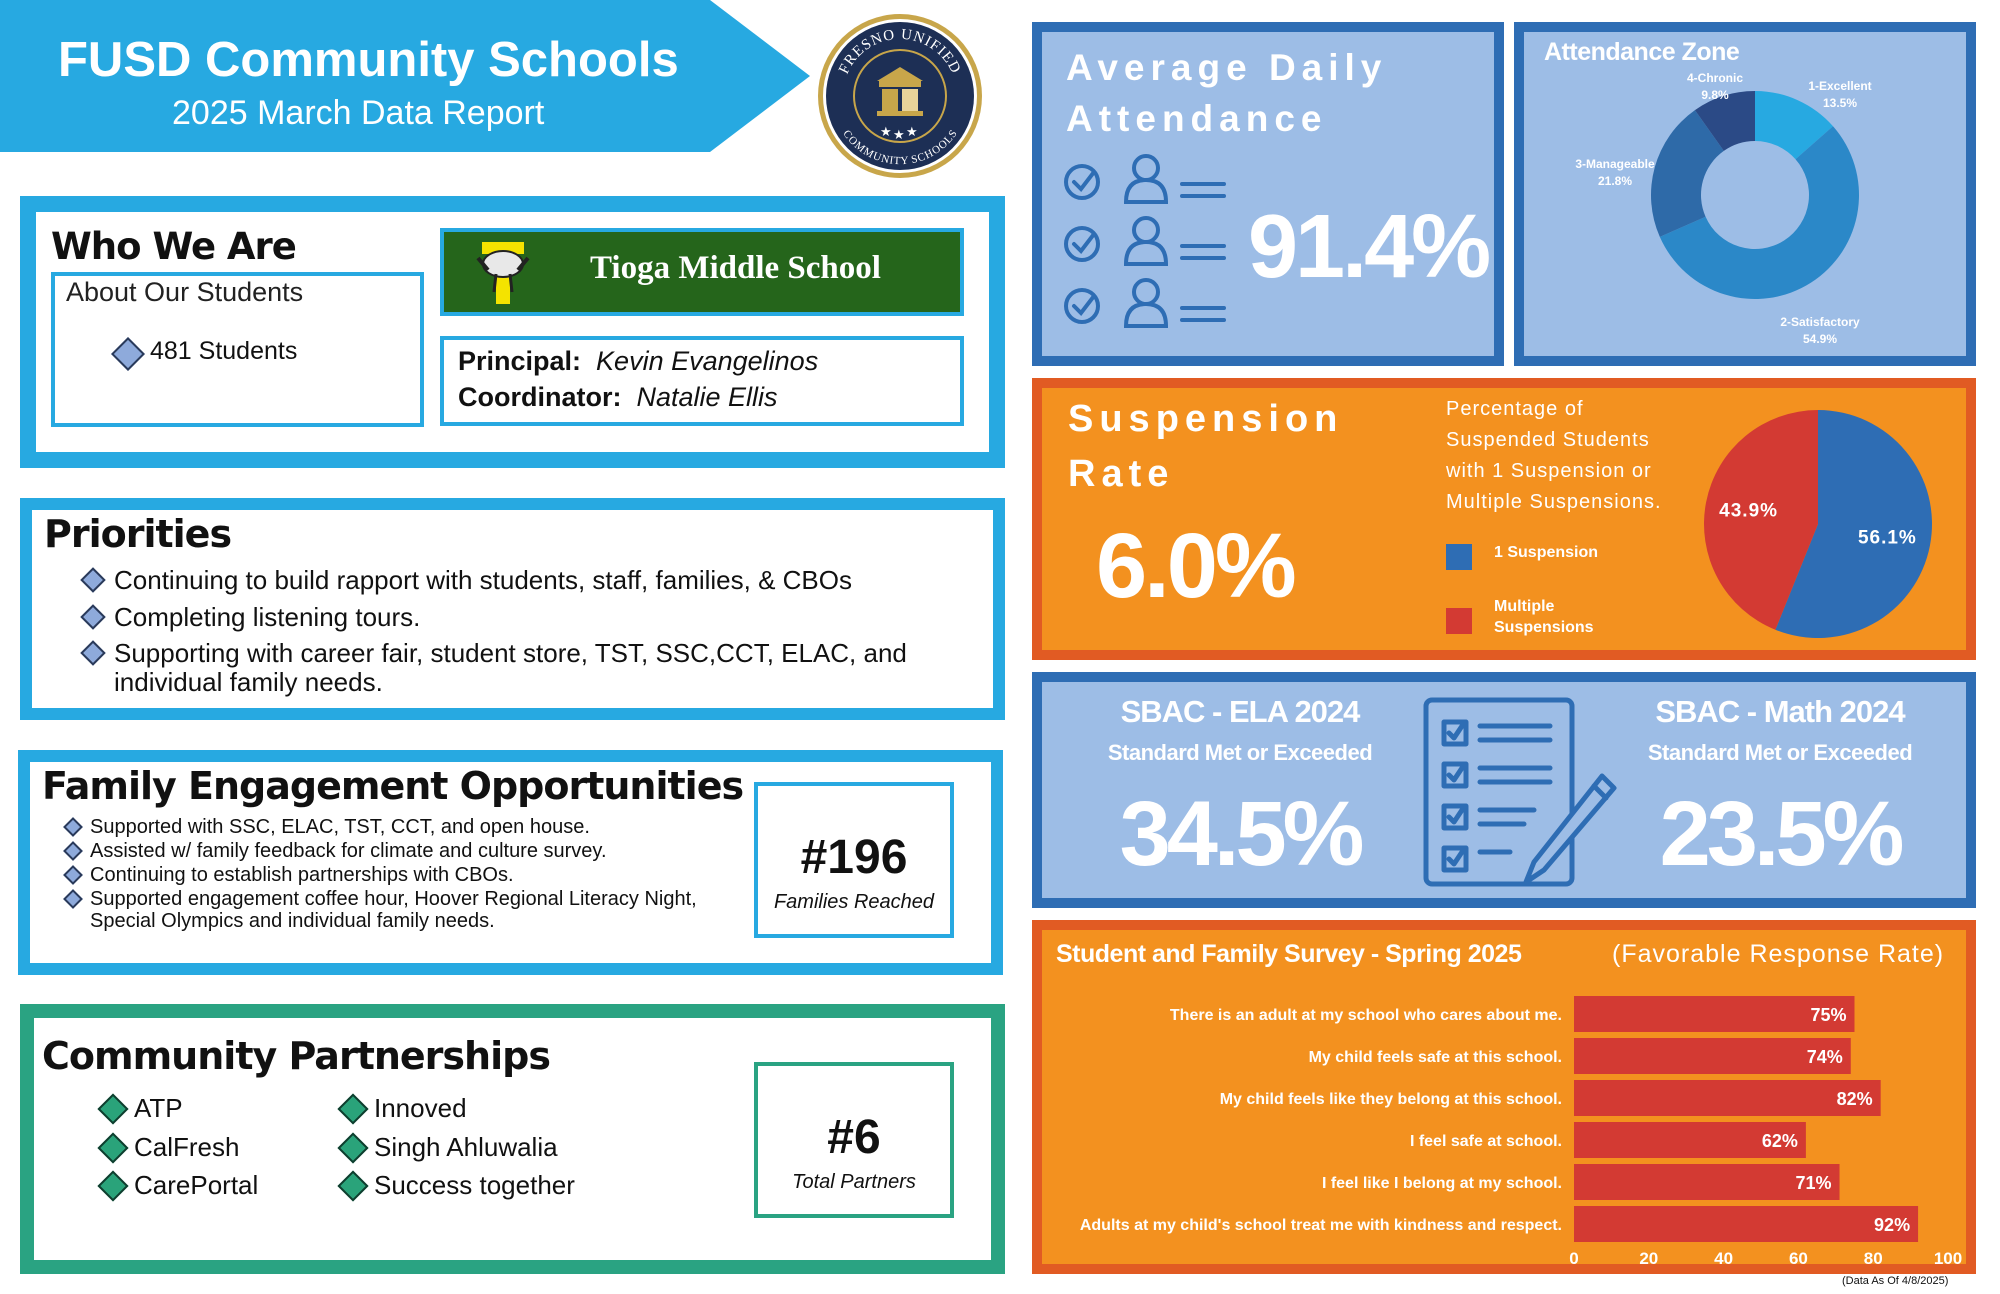 This screenshot has width=2000, height=1294. What do you see at coordinates (1205, 447) in the screenshot?
I see `suspension-title: Suspension Rate` at bounding box center [1205, 447].